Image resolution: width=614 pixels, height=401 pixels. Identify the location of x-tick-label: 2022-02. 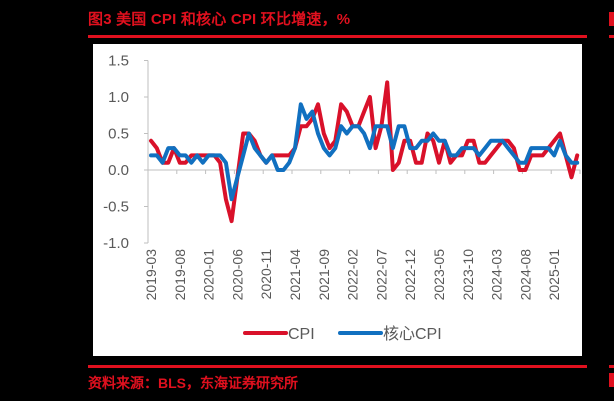
(353, 275).